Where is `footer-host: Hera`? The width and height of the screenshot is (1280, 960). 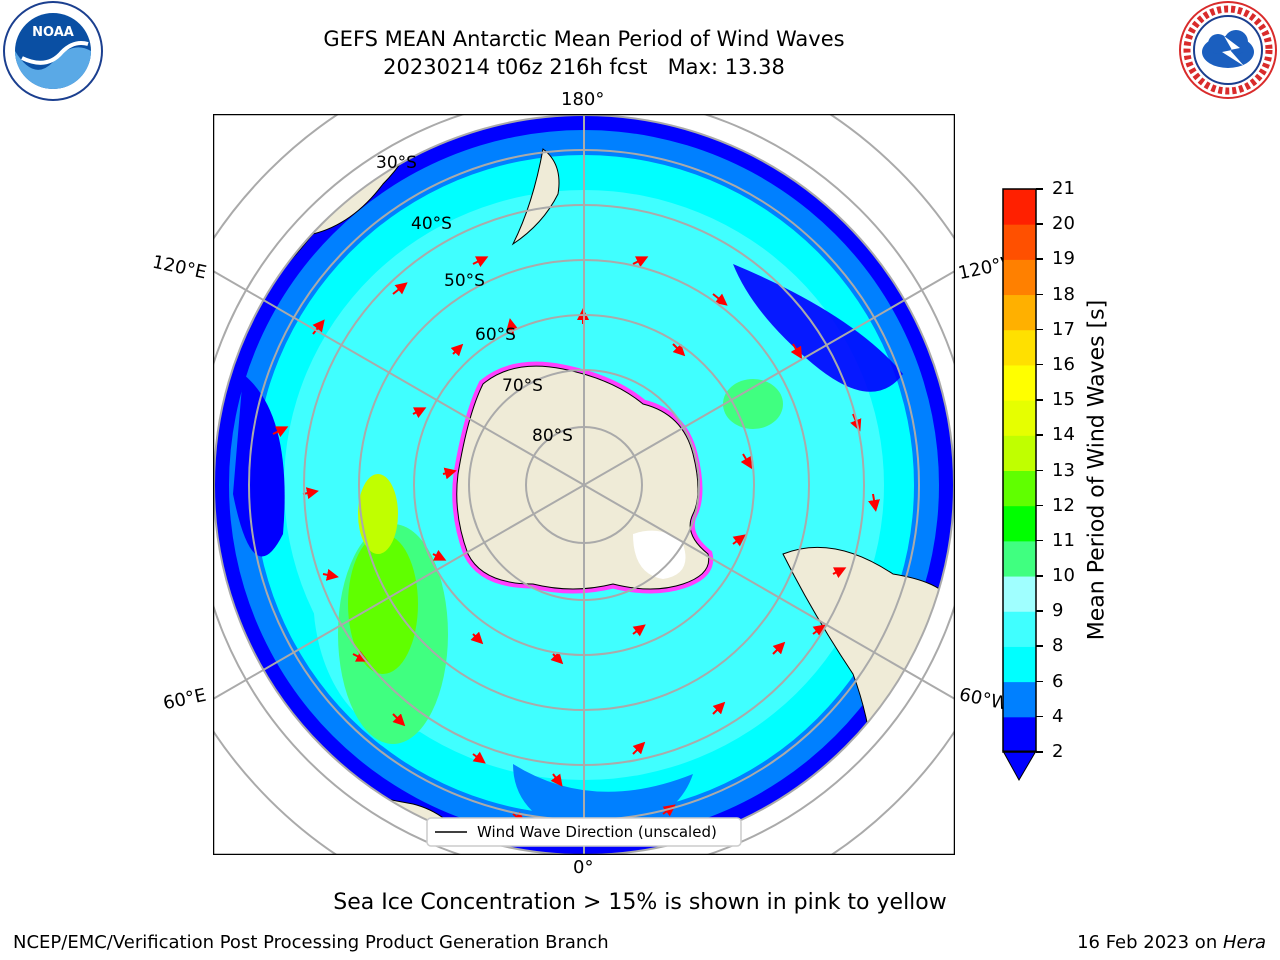
footer-host: Hera is located at coordinates (1244, 942).